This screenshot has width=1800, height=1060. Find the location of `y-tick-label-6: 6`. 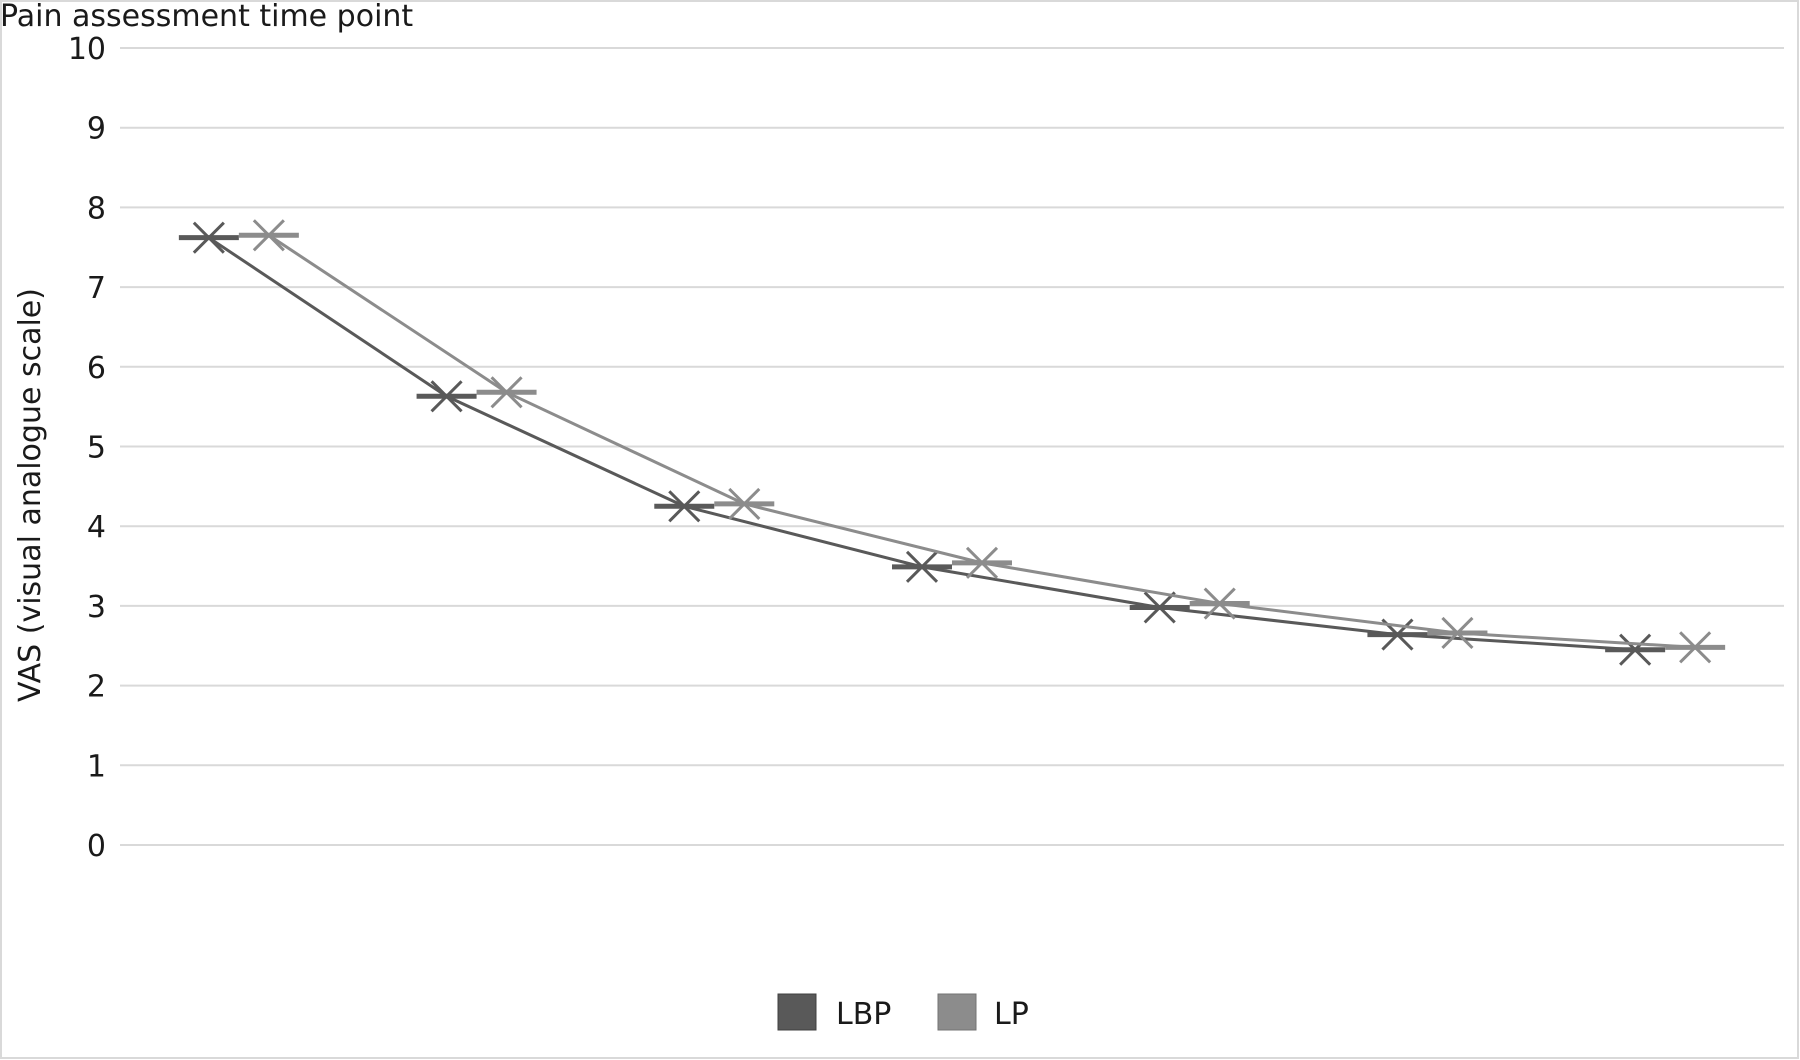

y-tick-label-6: 6 is located at coordinates (96, 368).